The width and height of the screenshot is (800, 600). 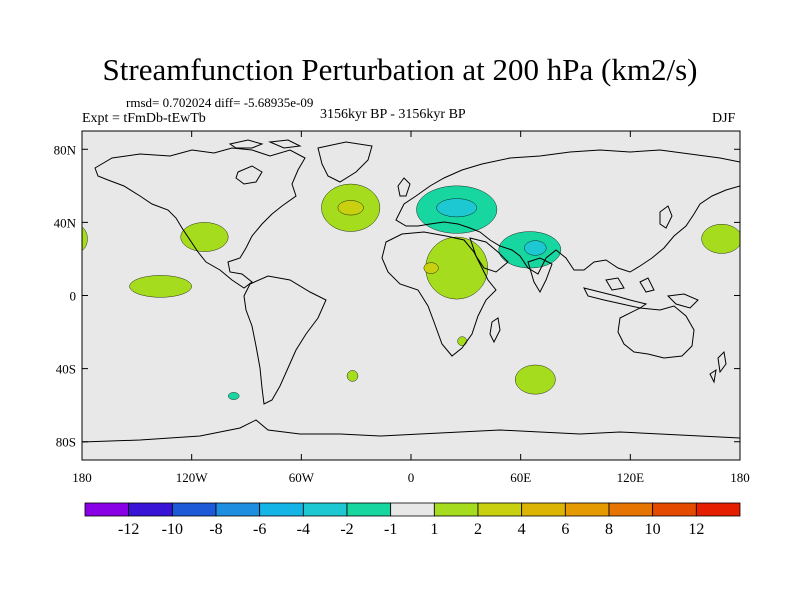 I want to click on colorbar-label: 4, so click(x=522, y=529).